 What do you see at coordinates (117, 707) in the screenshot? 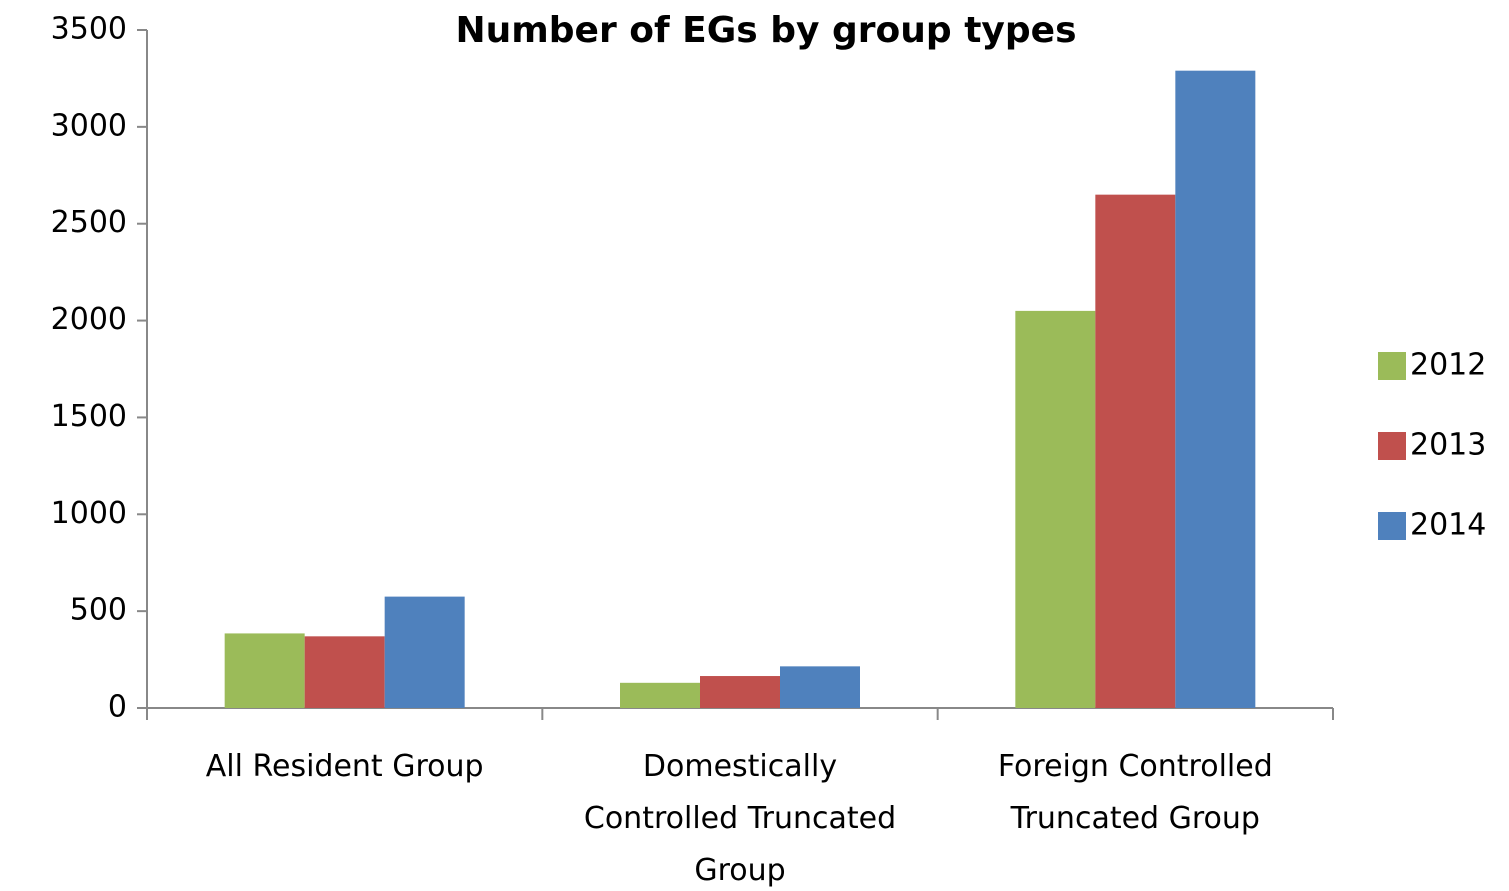
I see `y-tick-label: 0` at bounding box center [117, 707].